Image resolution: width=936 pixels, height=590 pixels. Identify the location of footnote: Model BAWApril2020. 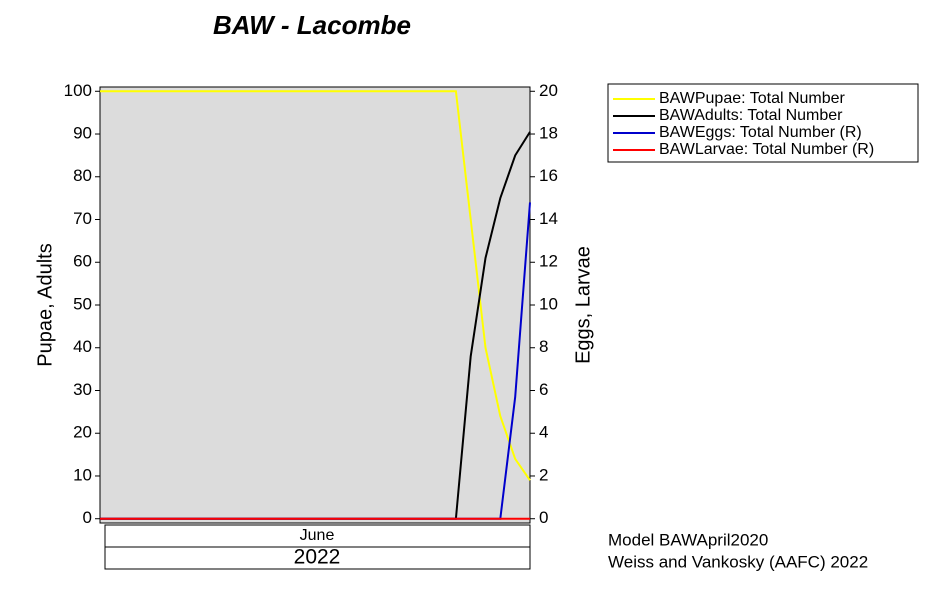
(688, 539).